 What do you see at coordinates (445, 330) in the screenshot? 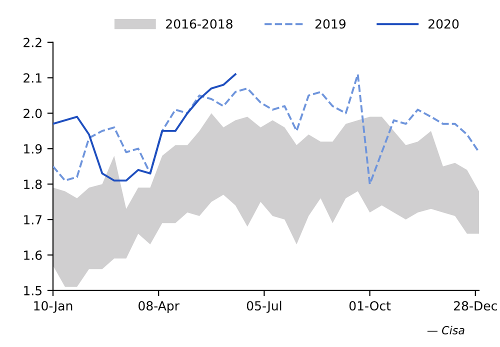
I see `text: — Cisa` at bounding box center [445, 330].